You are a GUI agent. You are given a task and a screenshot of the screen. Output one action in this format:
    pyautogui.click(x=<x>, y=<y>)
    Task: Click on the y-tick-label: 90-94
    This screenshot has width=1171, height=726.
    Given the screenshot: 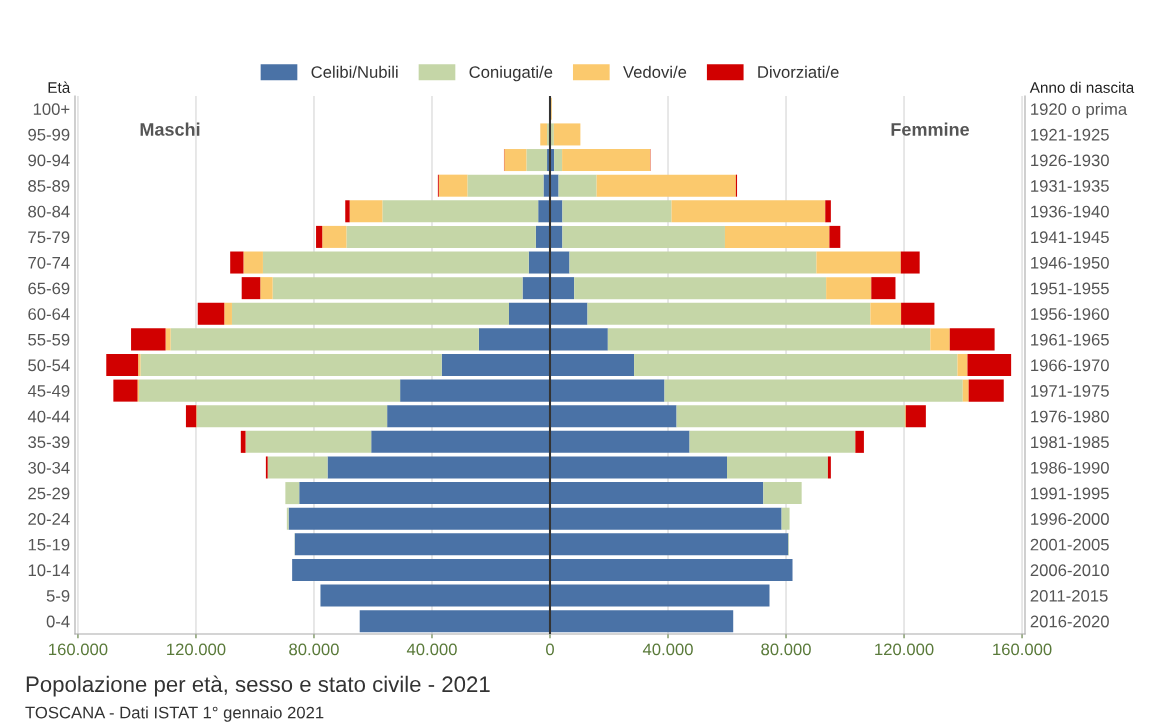 What is the action you would take?
    pyautogui.click(x=49, y=160)
    